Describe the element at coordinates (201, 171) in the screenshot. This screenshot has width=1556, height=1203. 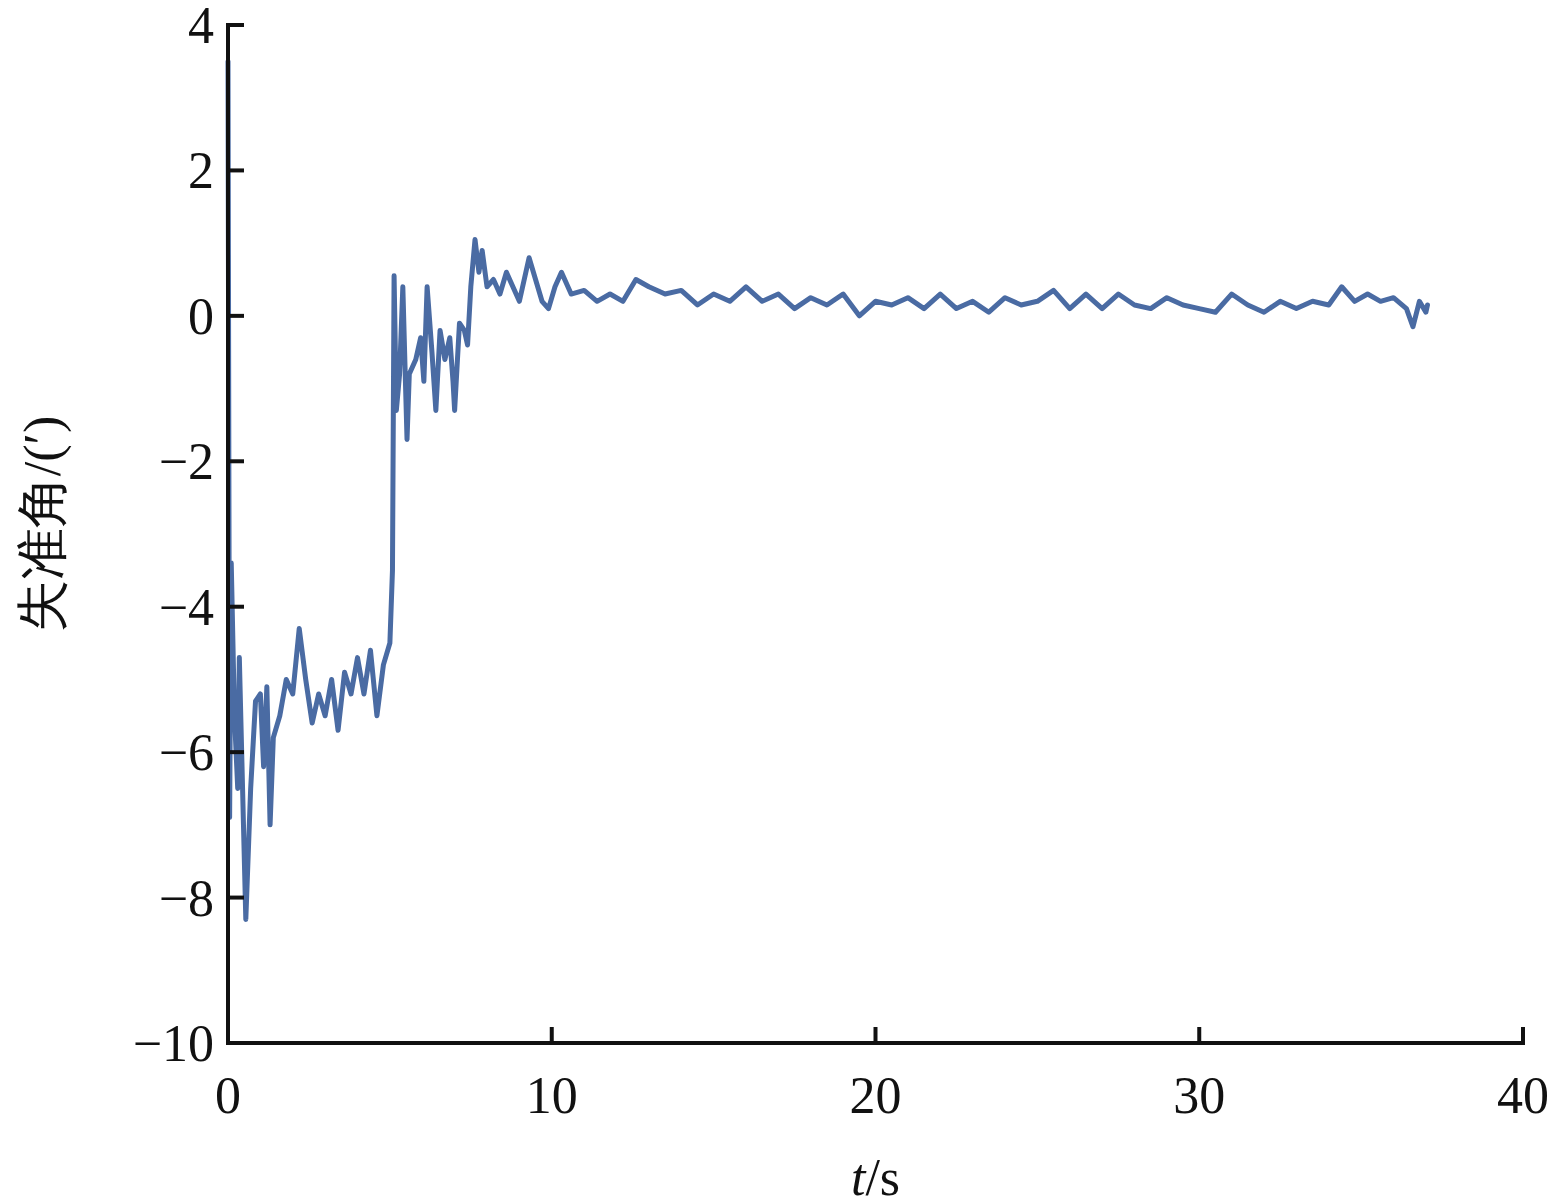
I see `y-tick-label: 2` at that location.